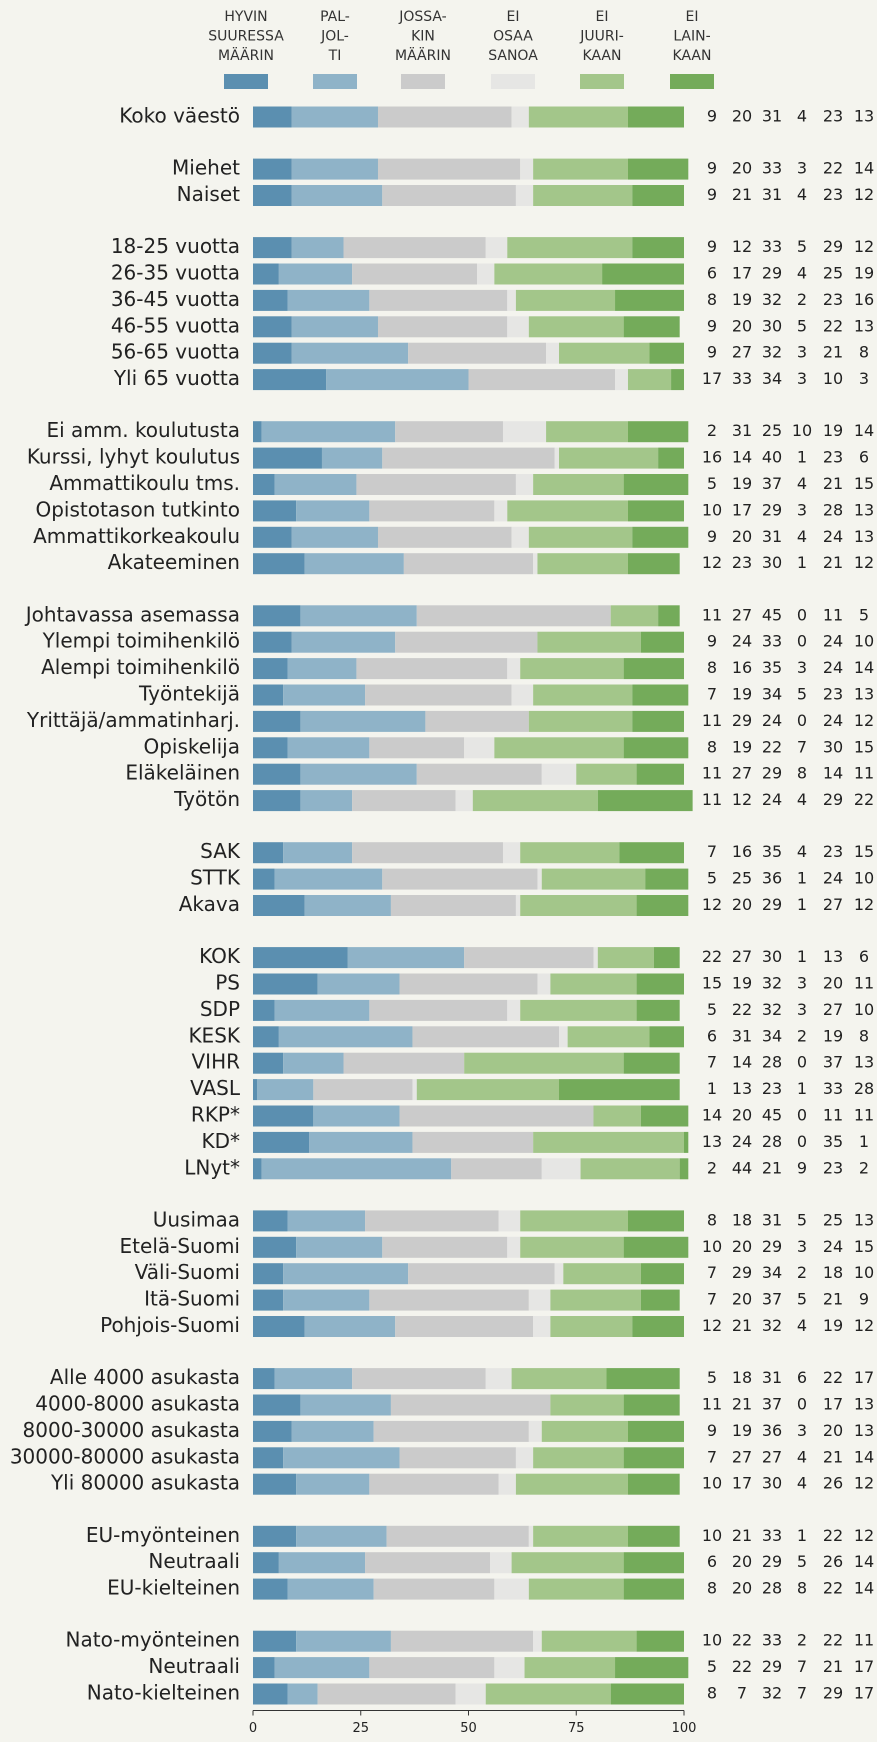 The width and height of the screenshot is (877, 1742). Describe the element at coordinates (772, 851) in the screenshot. I see `value-label: 35` at that location.